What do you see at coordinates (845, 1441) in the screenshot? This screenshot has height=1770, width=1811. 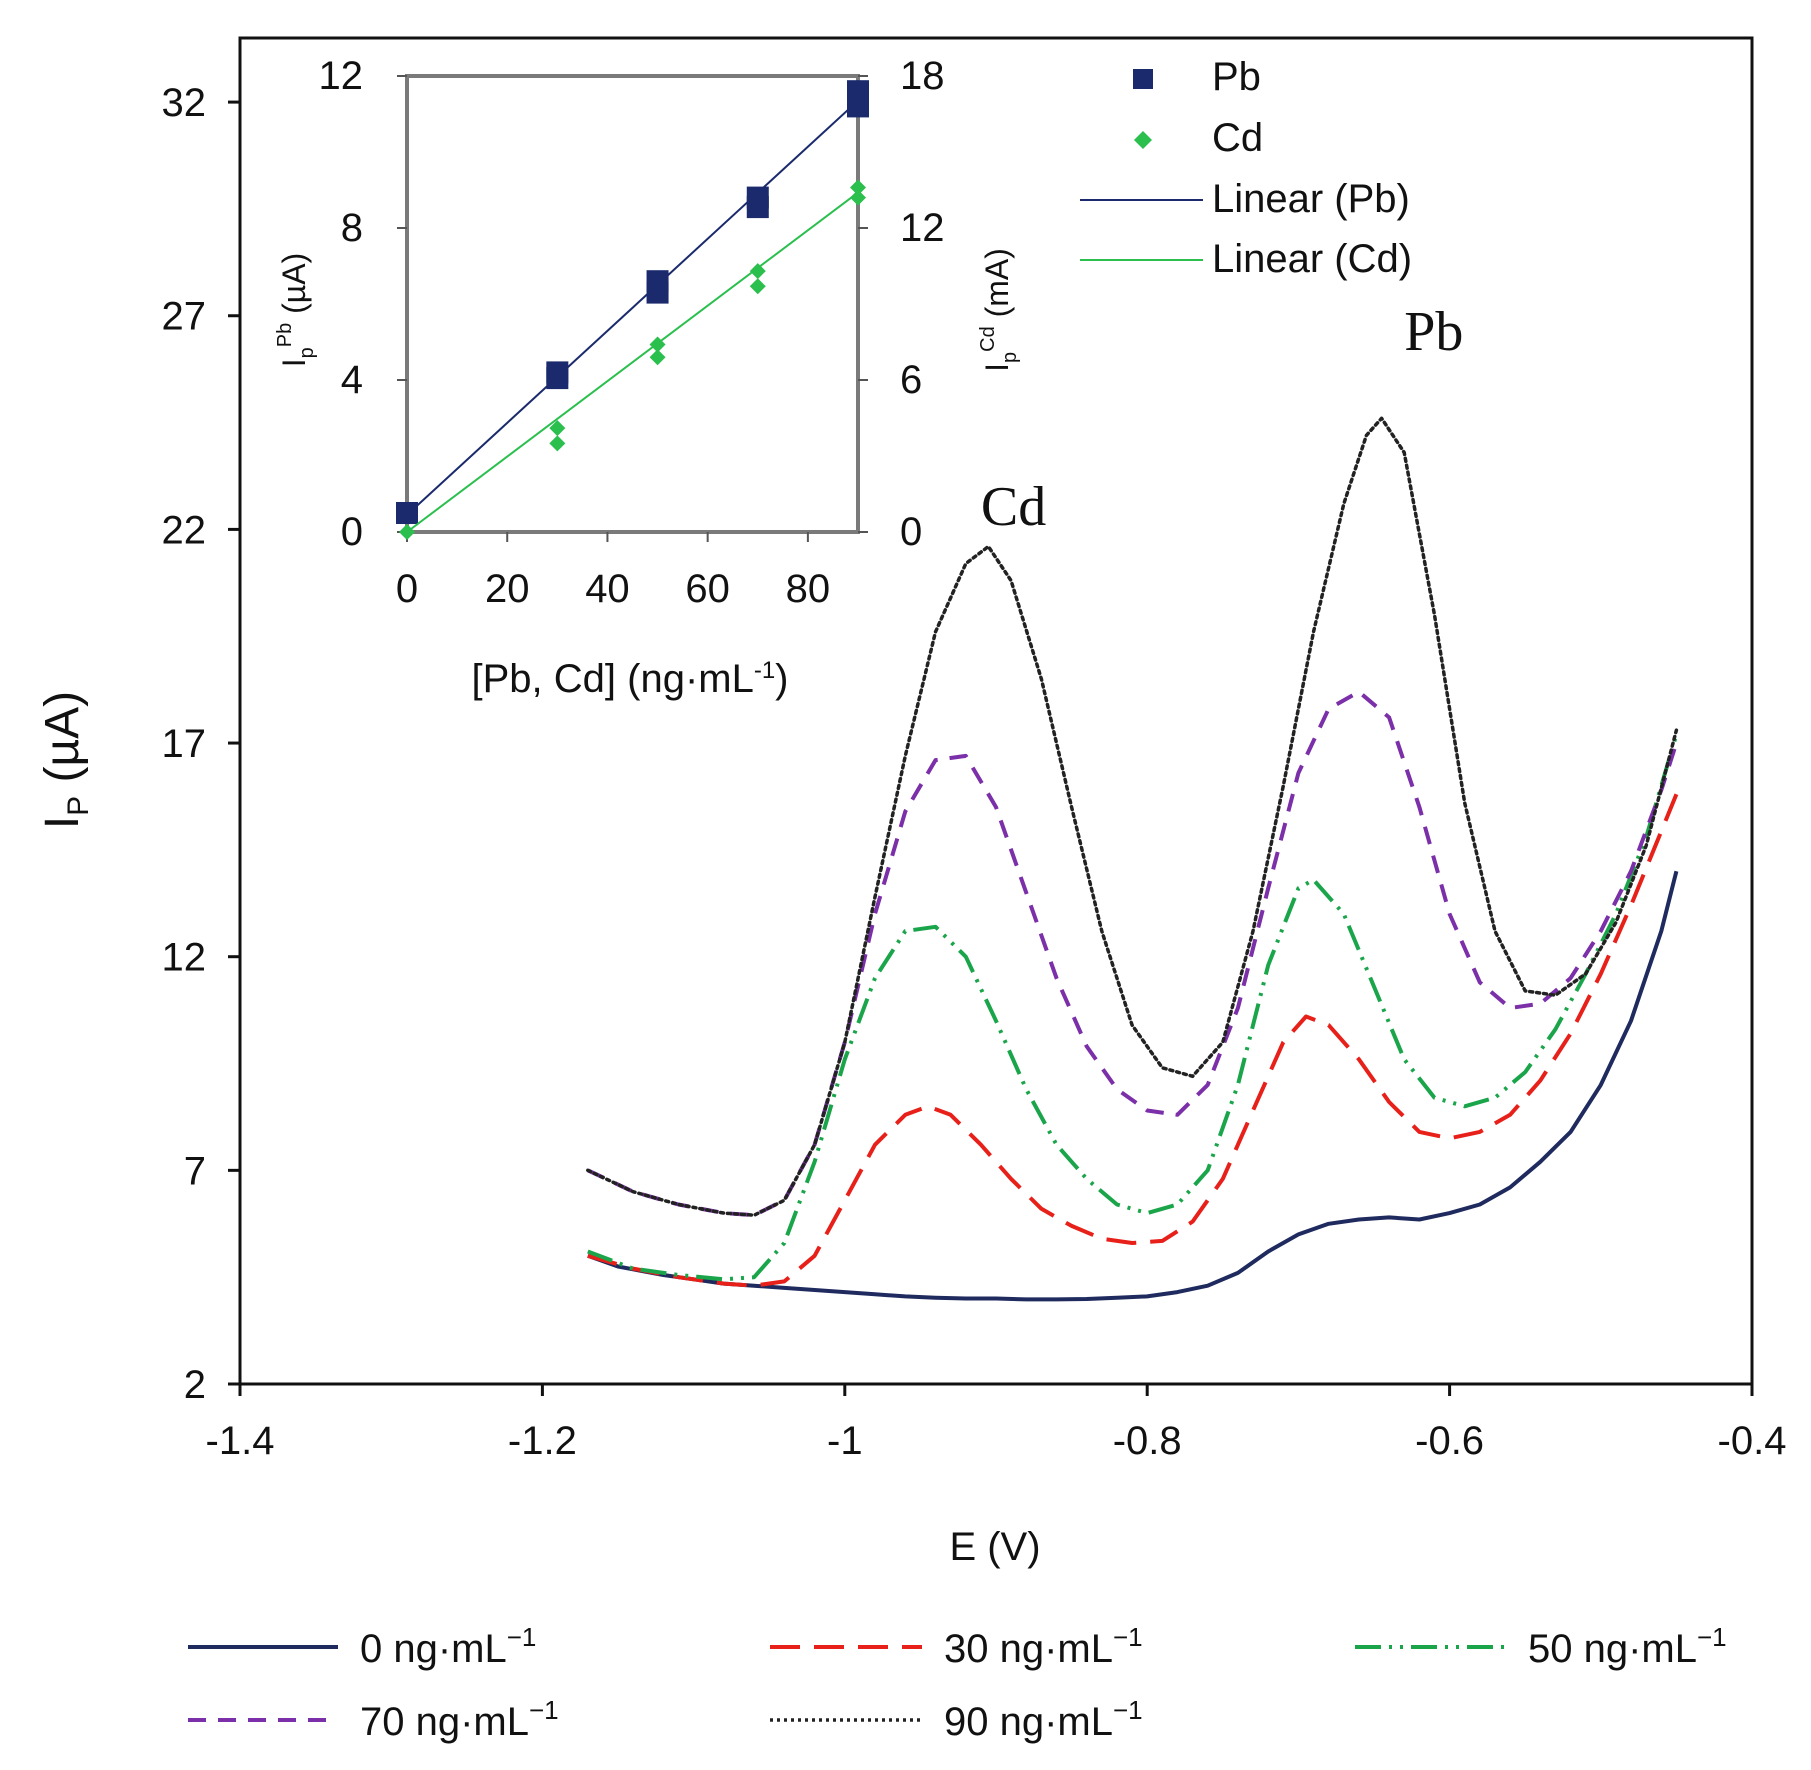 I see `x-tick-label: -1` at bounding box center [845, 1441].